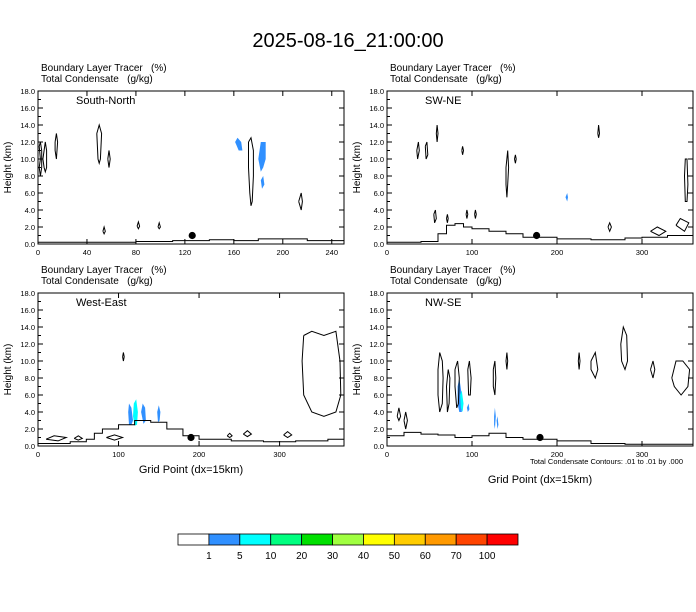  Describe the element at coordinates (379, 412) in the screenshot. I see `ytick-label-3-2: 4.0` at that location.